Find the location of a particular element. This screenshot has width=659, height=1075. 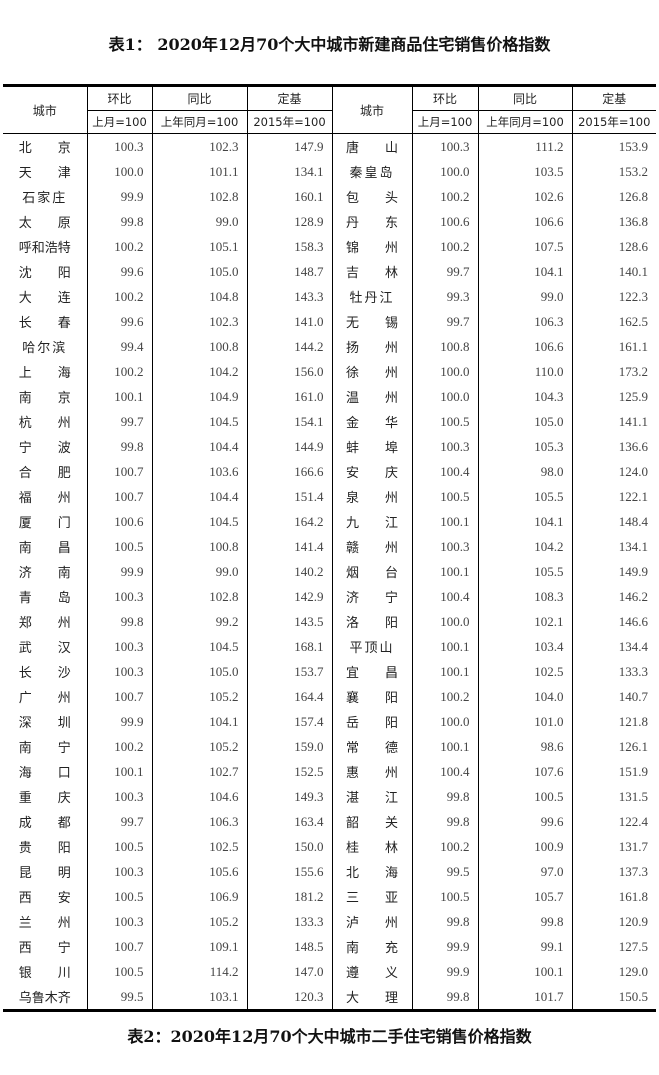

cell-mom: 100.6 is located at coordinates (444, 221).